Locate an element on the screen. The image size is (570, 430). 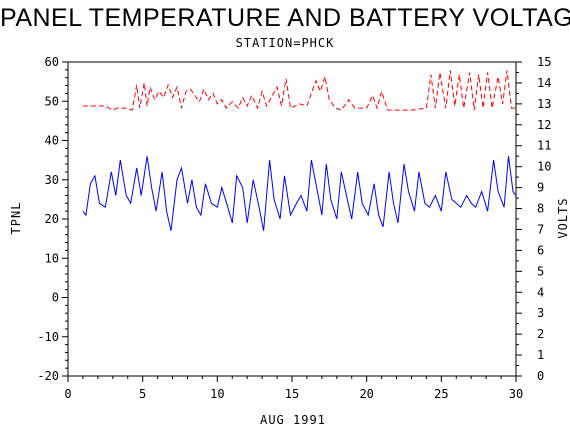
y-right-tick-label: 13 is located at coordinates (544, 104).